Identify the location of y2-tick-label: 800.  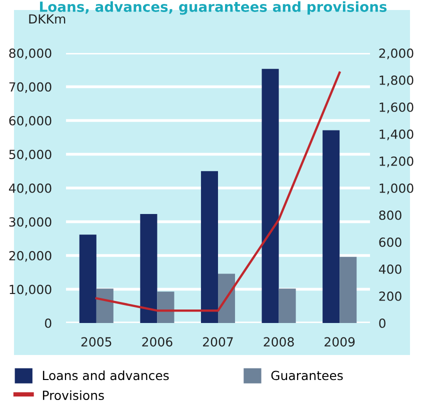
(390, 215).